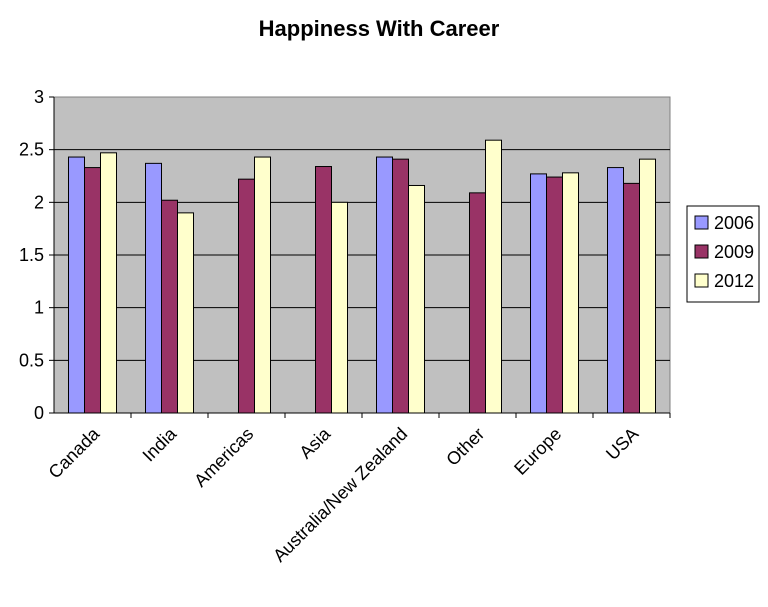 Image resolution: width=768 pixels, height=607 pixels. I want to click on category-label: Americas, so click(223, 457).